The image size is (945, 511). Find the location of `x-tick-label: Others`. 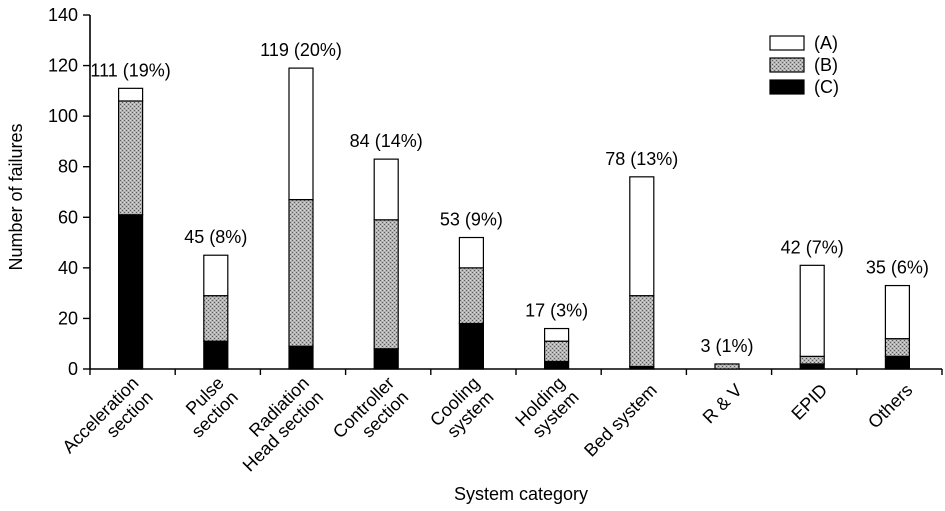

x-tick-label: Others is located at coordinates (890, 406).